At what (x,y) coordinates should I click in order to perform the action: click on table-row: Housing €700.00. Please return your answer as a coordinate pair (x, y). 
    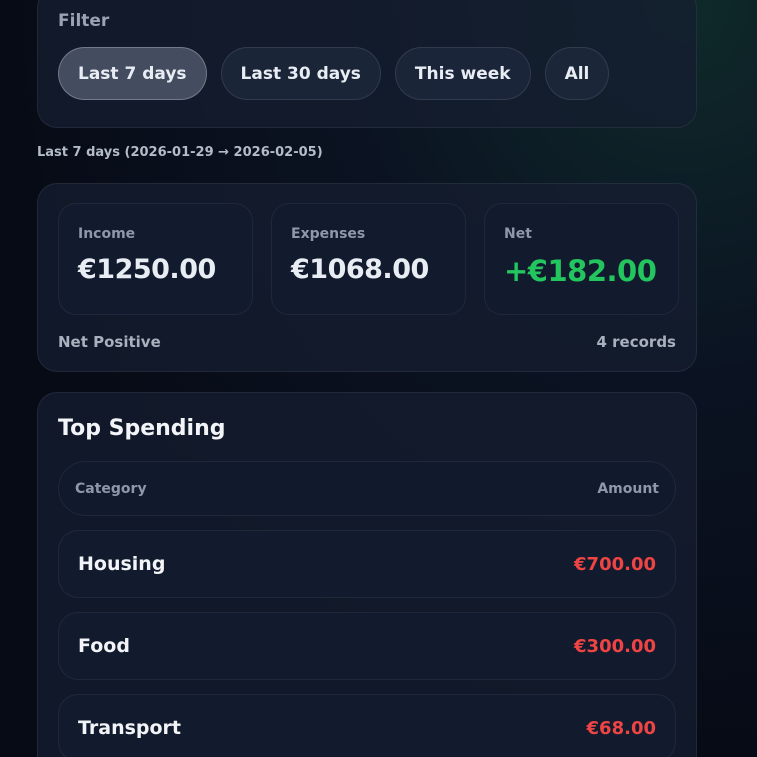
    Looking at the image, I should click on (367, 564).